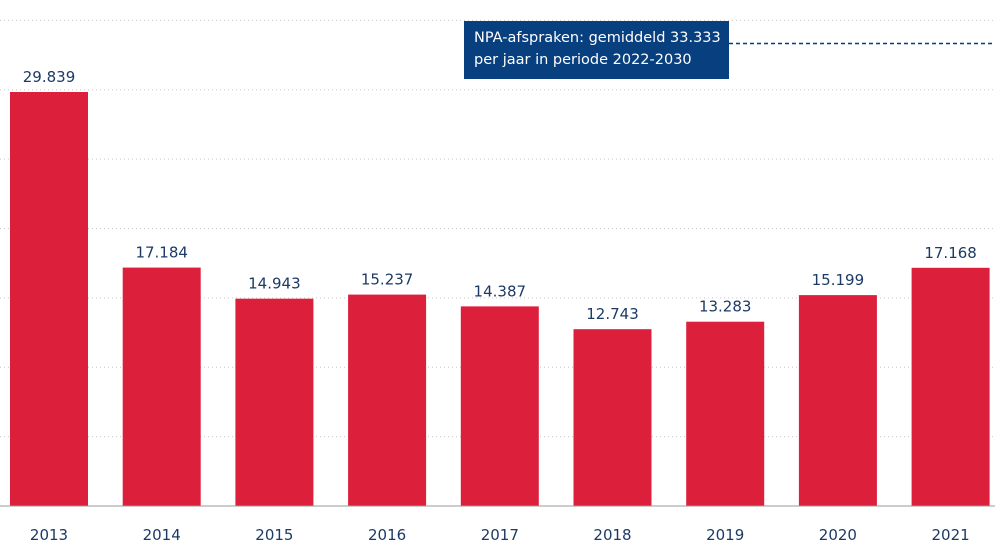  Describe the element at coordinates (612, 417) in the screenshot. I see `bar-2018` at that location.